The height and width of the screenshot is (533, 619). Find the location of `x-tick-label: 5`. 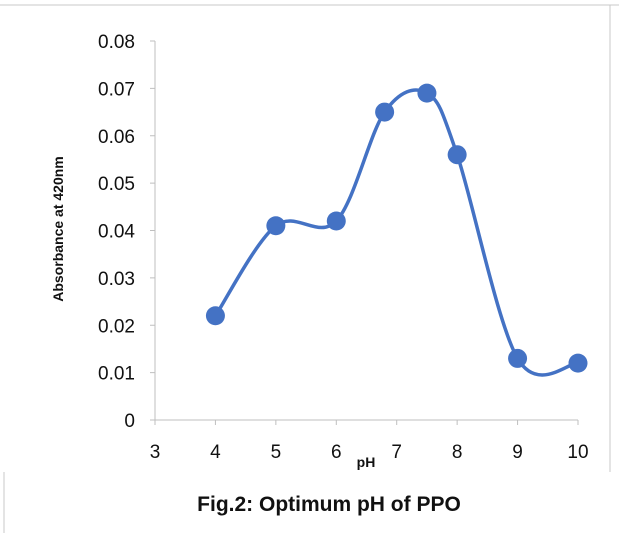

x-tick-label: 5 is located at coordinates (276, 452).